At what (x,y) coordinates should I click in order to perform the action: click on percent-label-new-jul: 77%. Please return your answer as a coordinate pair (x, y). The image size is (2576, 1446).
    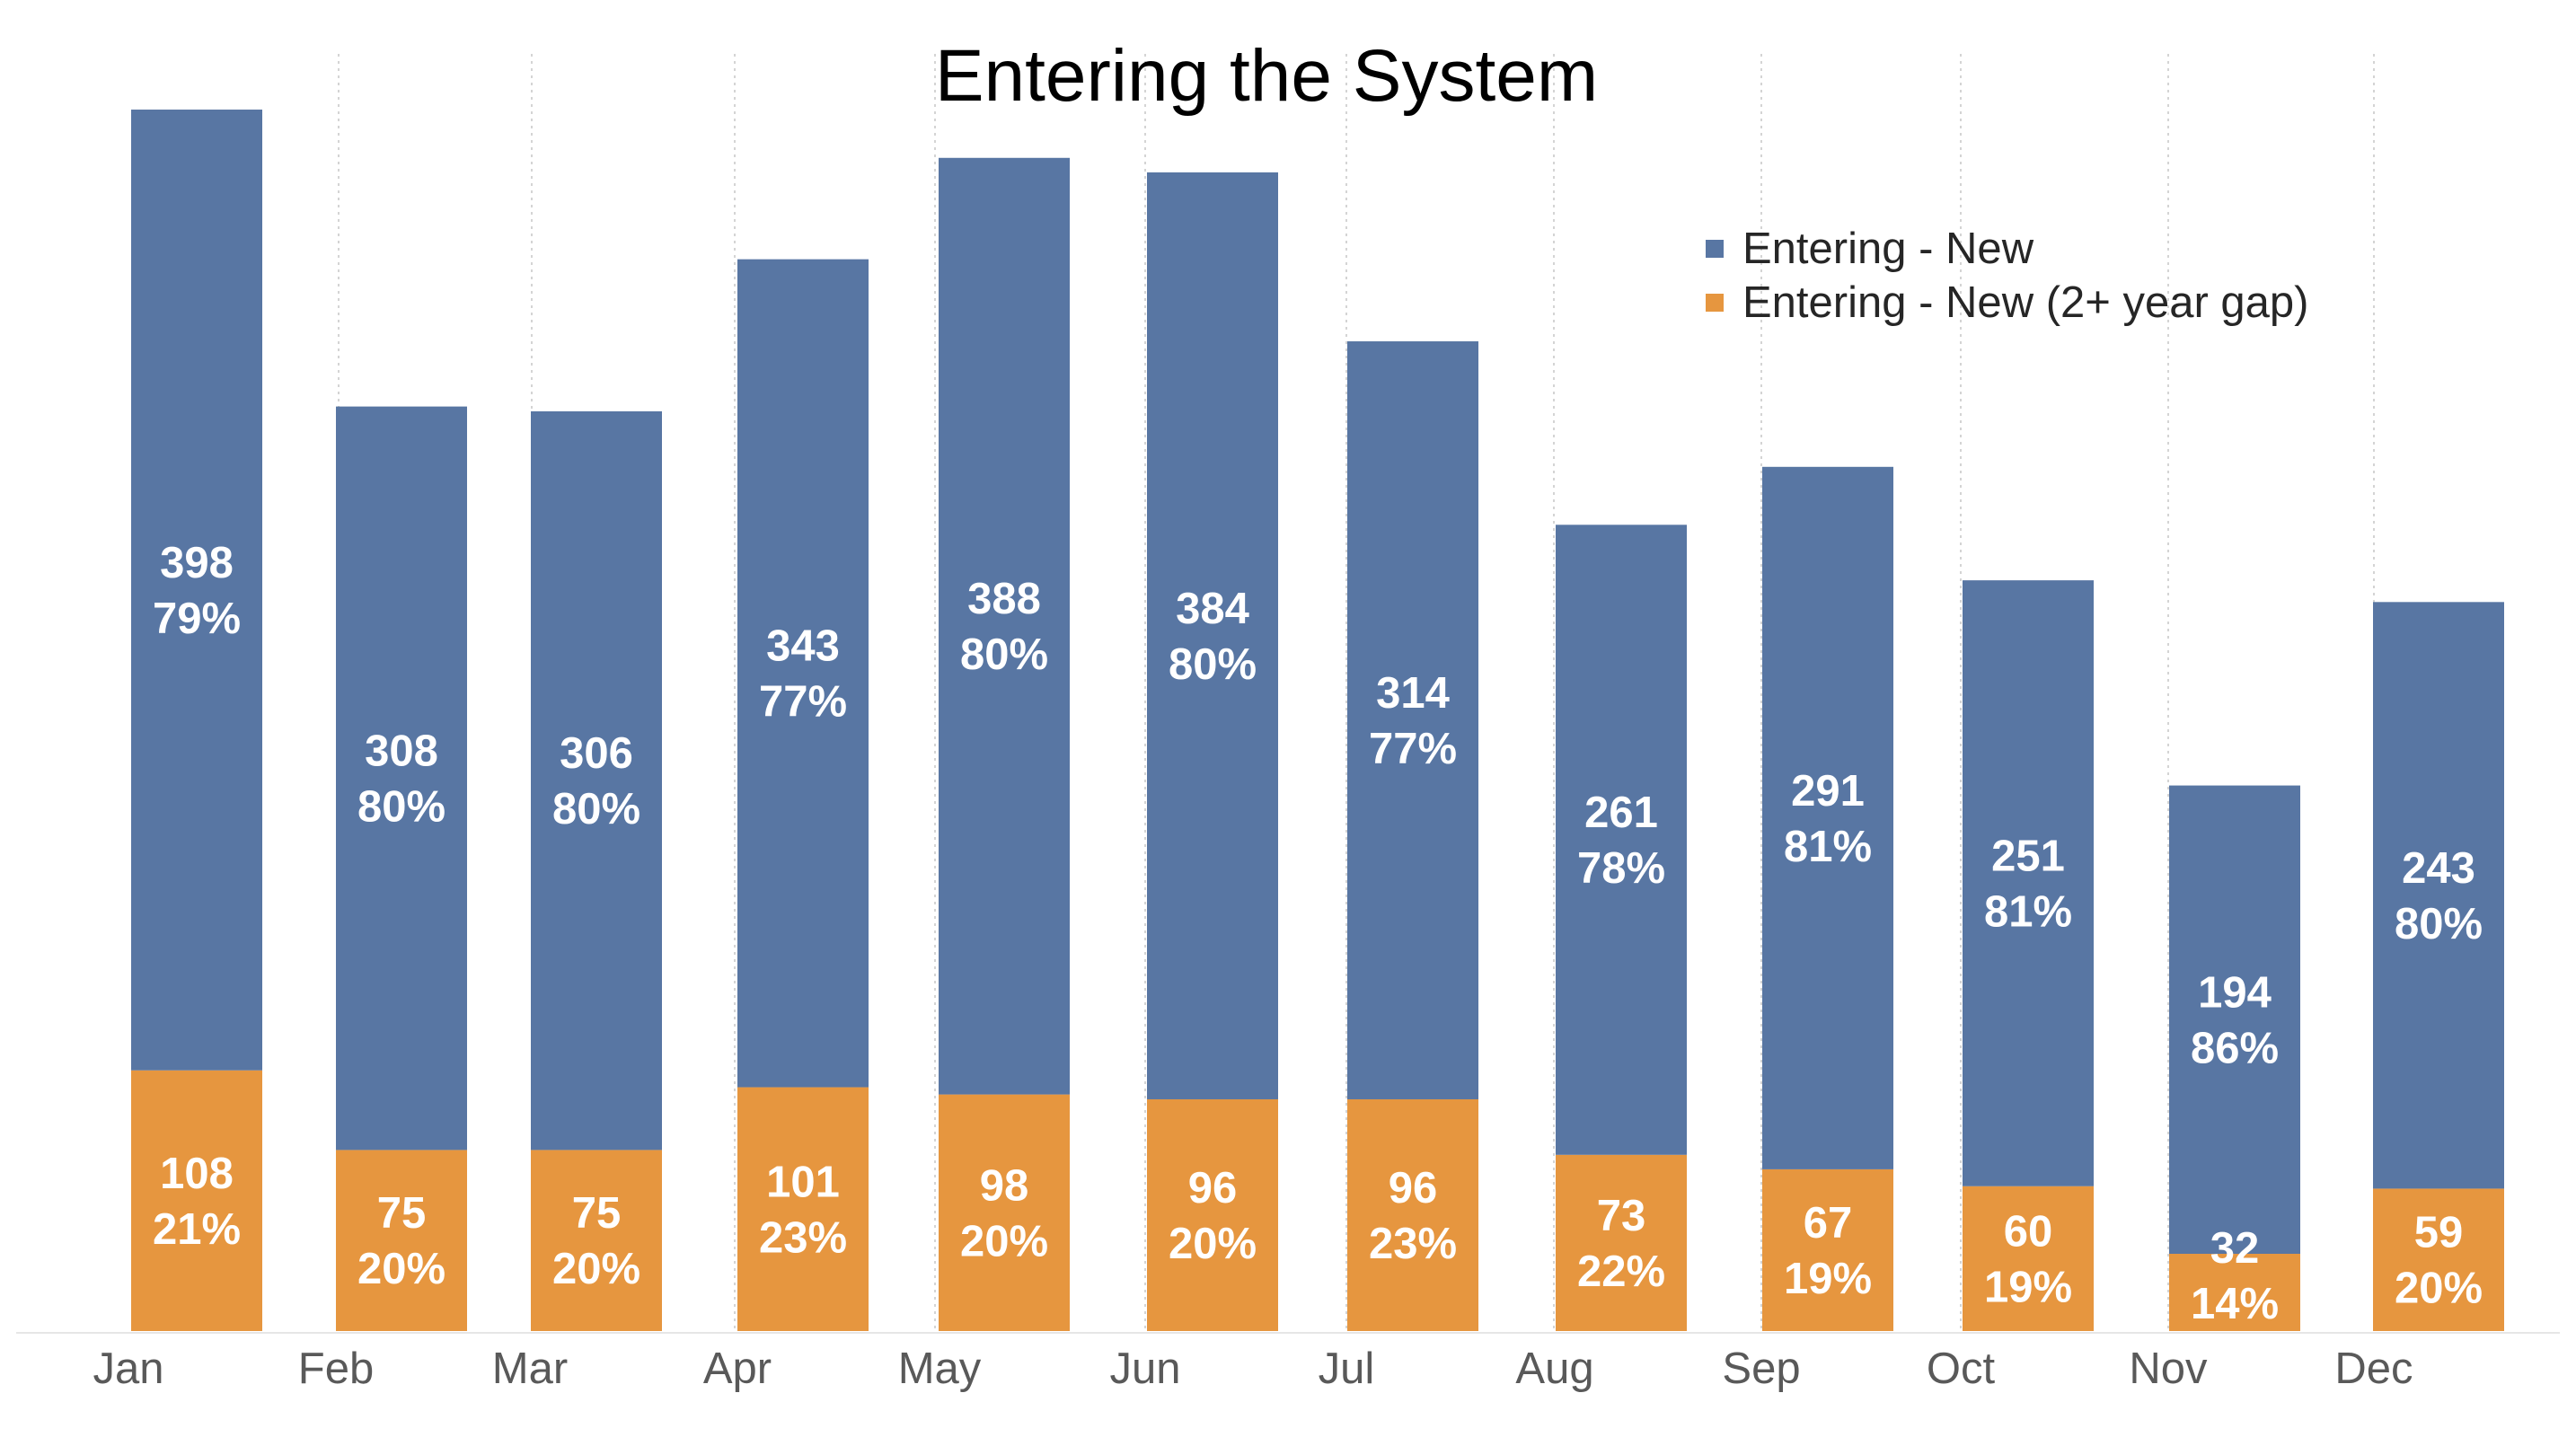
    Looking at the image, I should click on (1413, 749).